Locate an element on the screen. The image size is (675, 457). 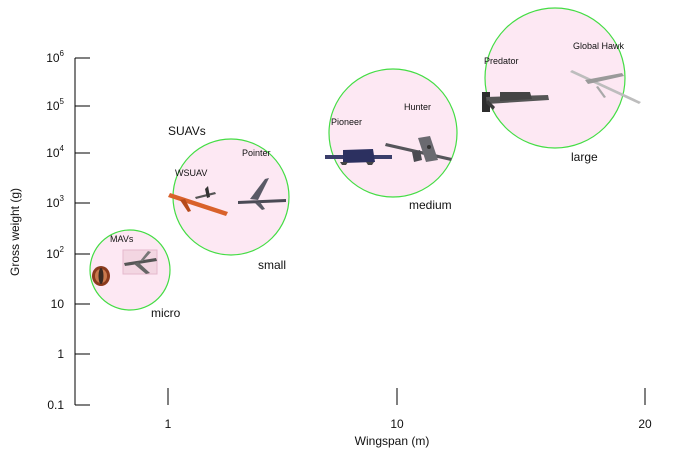
y-tick-label: 1 is located at coordinates (60, 354).